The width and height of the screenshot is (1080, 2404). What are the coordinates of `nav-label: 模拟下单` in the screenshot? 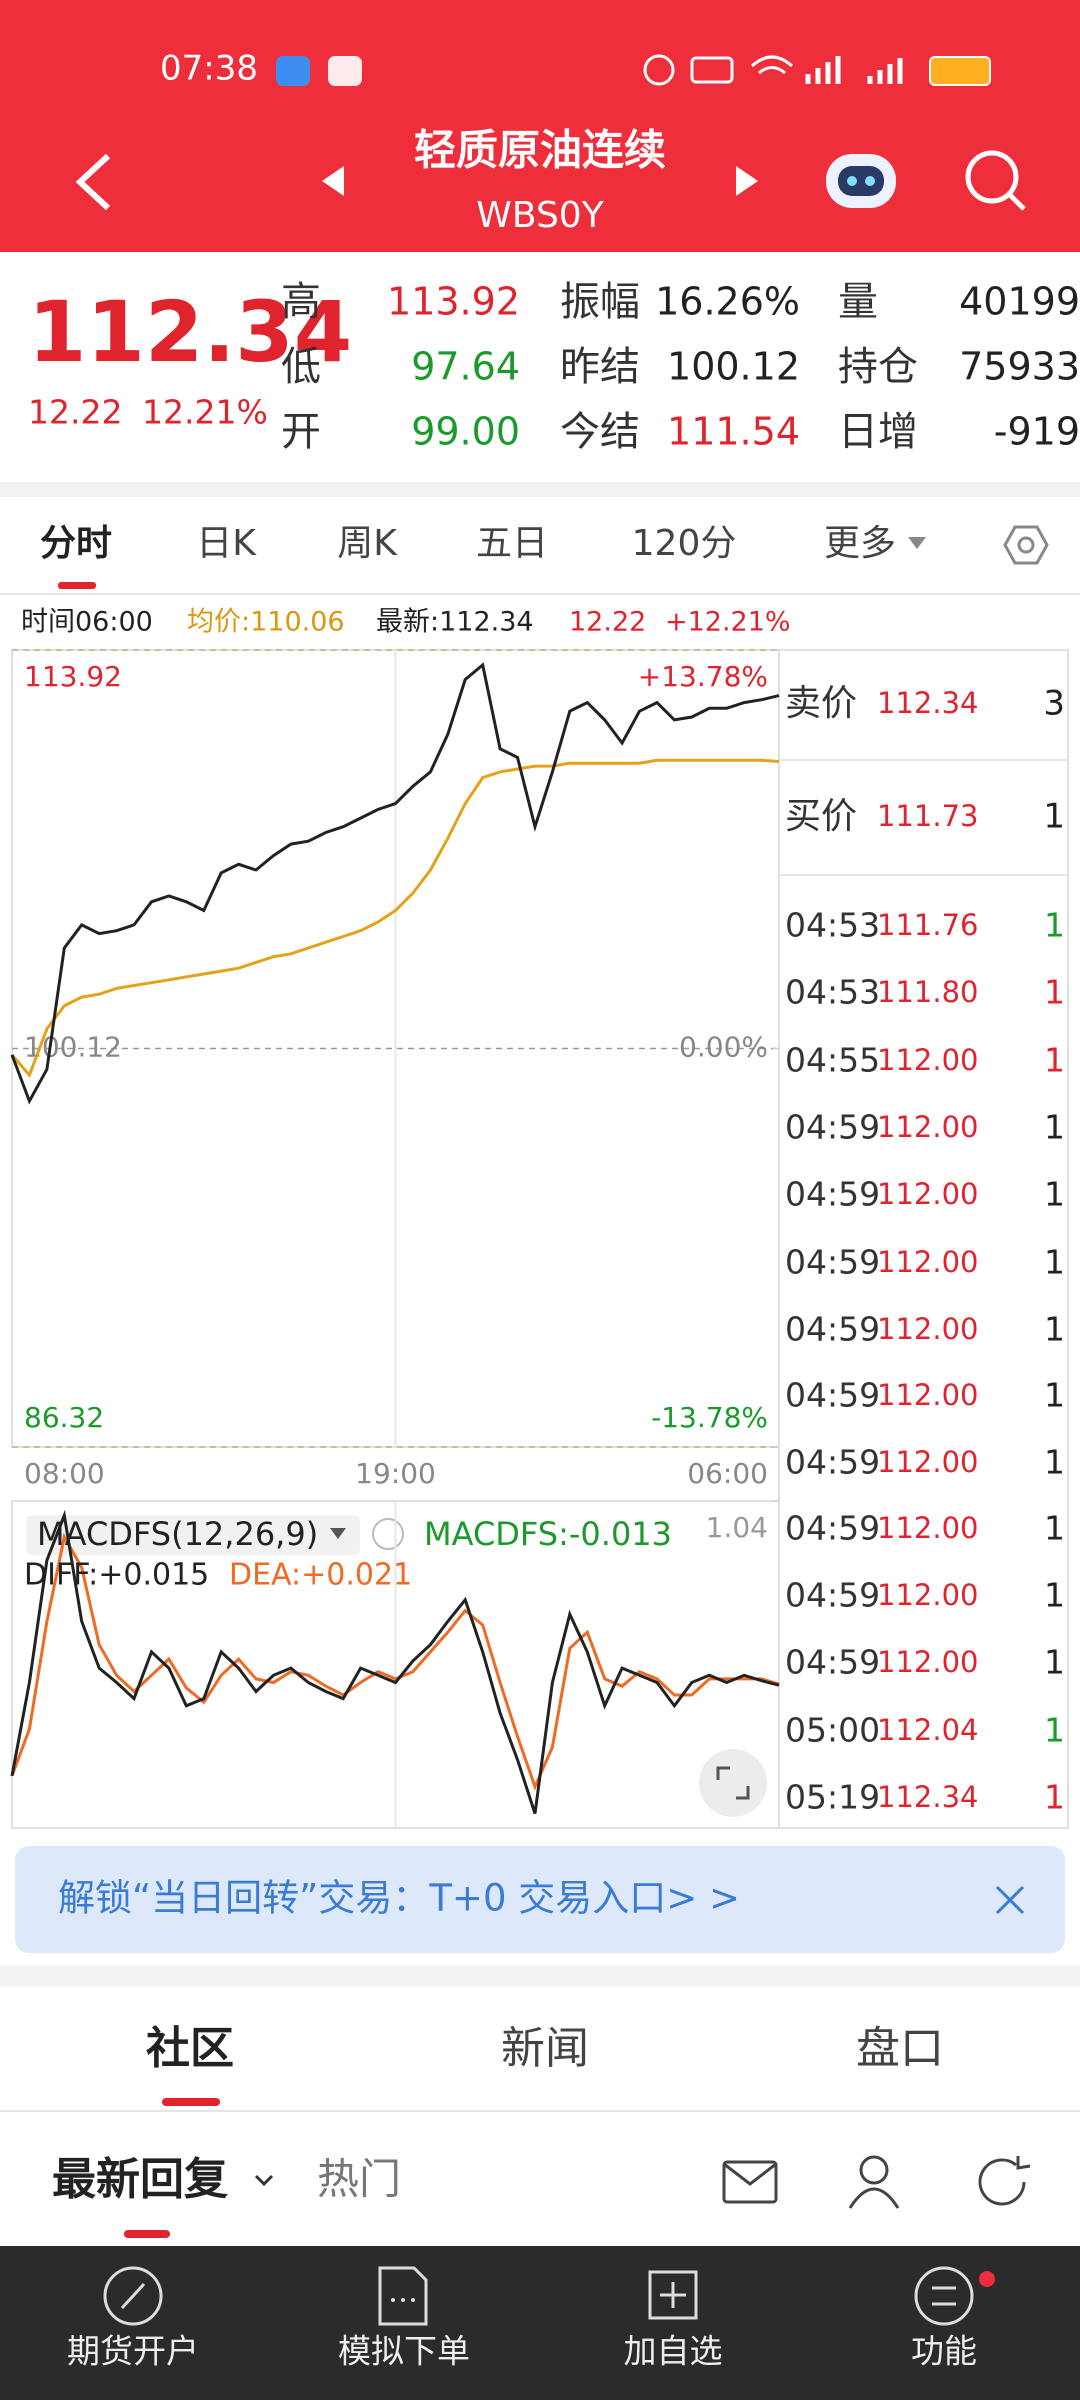 It's located at (404, 2351).